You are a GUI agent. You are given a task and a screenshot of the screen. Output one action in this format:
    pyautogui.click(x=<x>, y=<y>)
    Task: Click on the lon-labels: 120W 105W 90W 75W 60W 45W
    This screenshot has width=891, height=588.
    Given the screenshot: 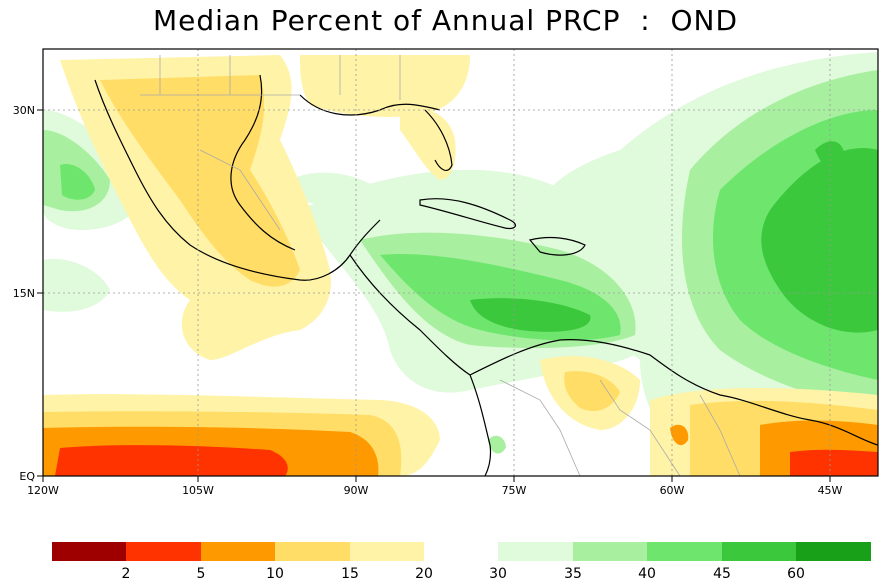 What is the action you would take?
    pyautogui.click(x=434, y=490)
    